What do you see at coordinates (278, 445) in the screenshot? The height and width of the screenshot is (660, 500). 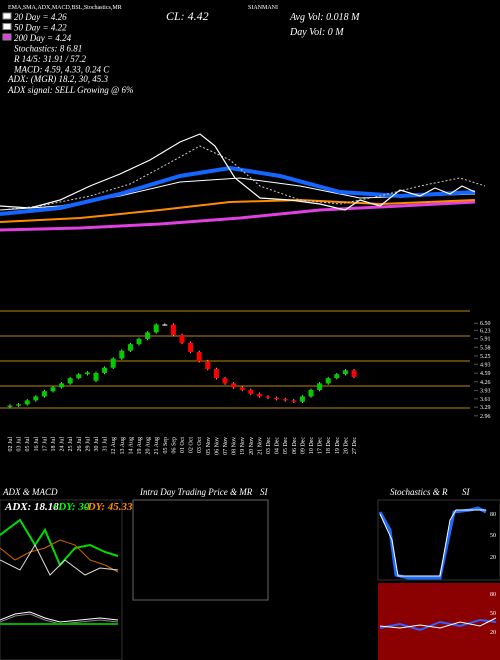 I see `x-tick-label: 04 Dec` at bounding box center [278, 445].